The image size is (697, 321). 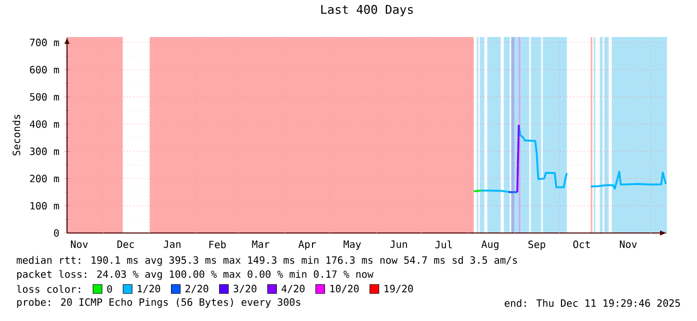 I want to click on legend-label: 19/20, so click(x=398, y=289).